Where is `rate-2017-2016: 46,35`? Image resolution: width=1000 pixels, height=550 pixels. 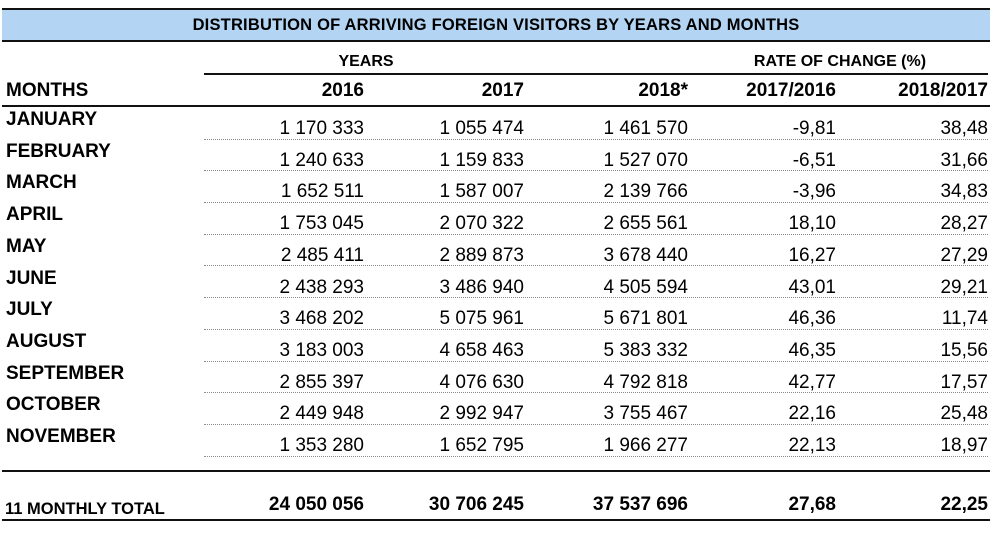 rate-2017-2016: 46,35 is located at coordinates (812, 350).